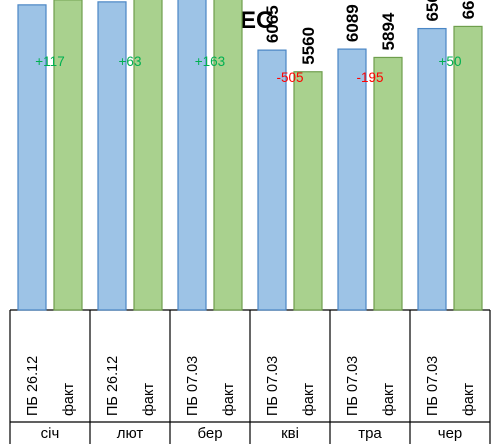 This screenshot has width=495, height=444. What do you see at coordinates (272, 180) in the screenshot?
I see `bar-ПБ-кві` at bounding box center [272, 180].